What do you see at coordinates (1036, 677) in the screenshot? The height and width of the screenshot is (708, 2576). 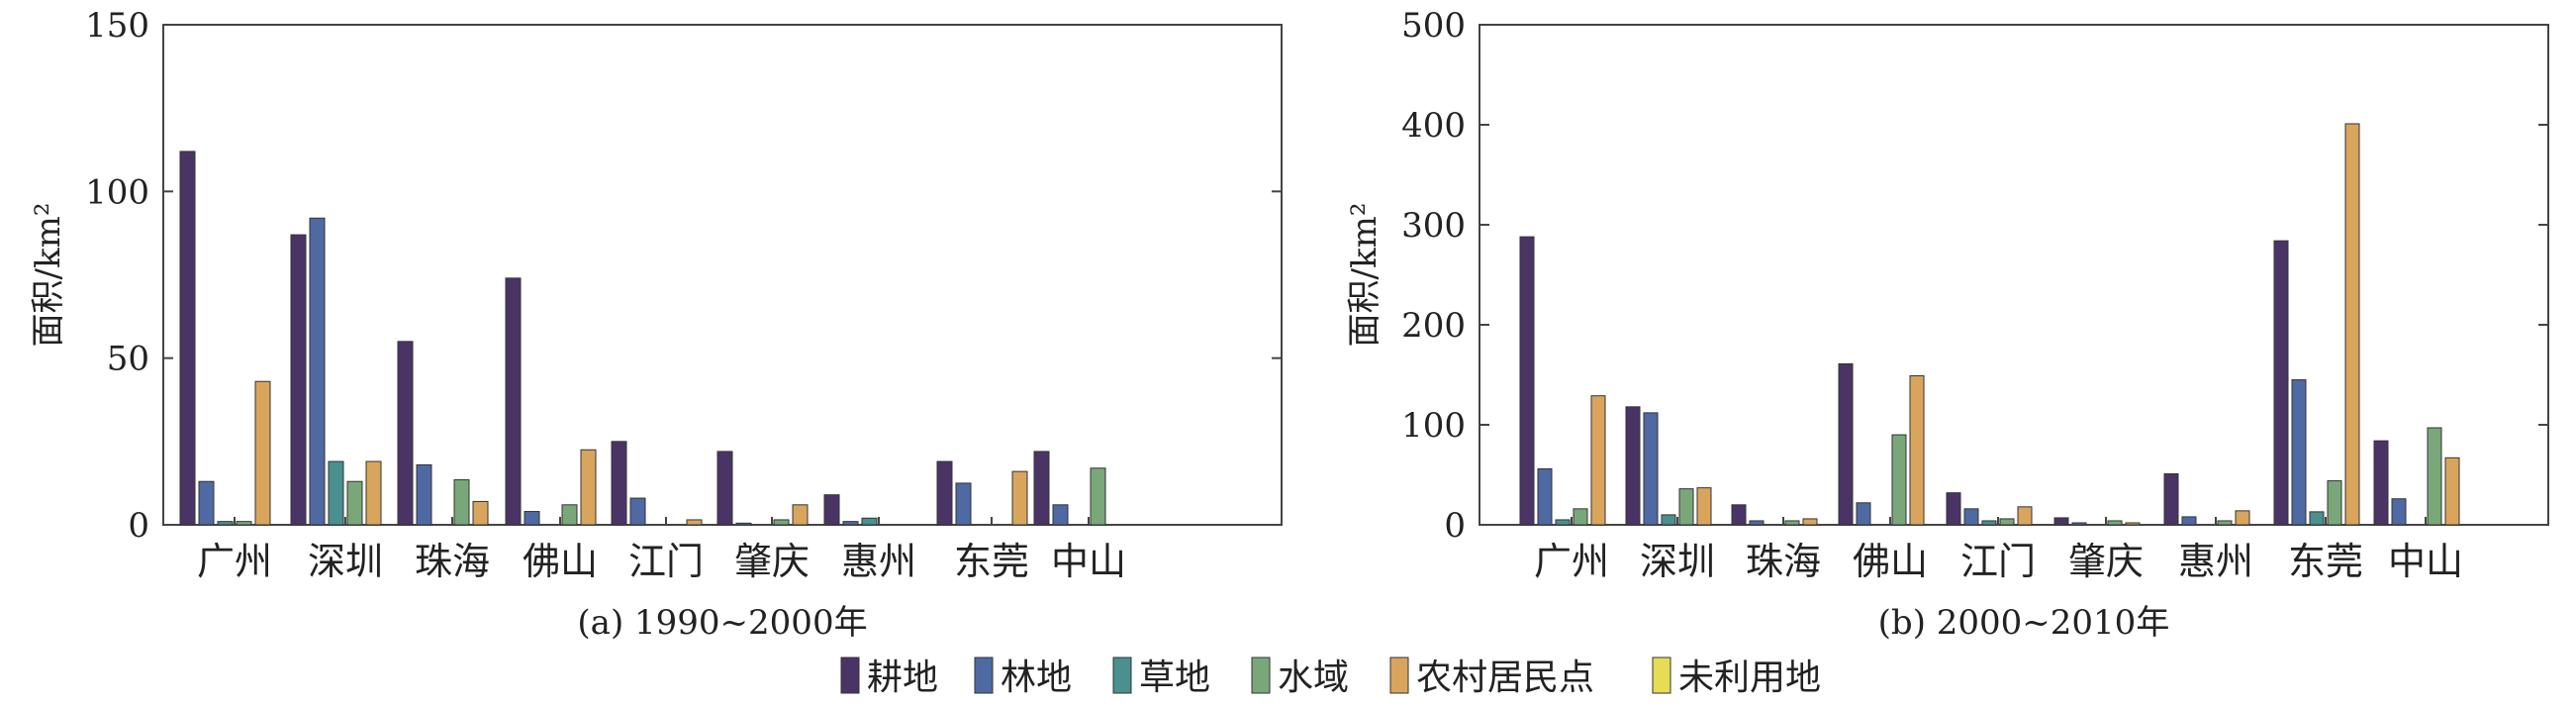 I see `legend-label: 林地` at bounding box center [1036, 677].